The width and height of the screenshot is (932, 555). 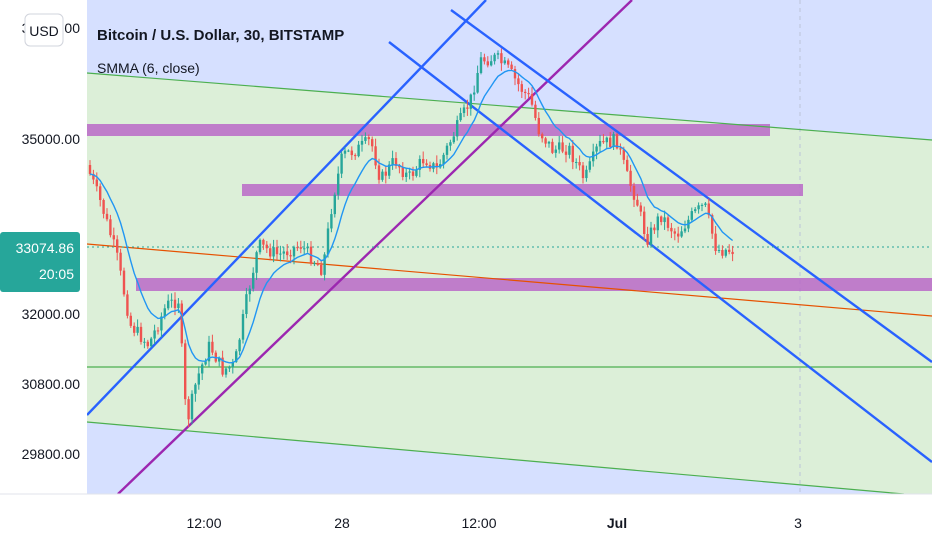 What do you see at coordinates (509, 106) in the screenshot?
I see `upper-channel-line` at bounding box center [509, 106].